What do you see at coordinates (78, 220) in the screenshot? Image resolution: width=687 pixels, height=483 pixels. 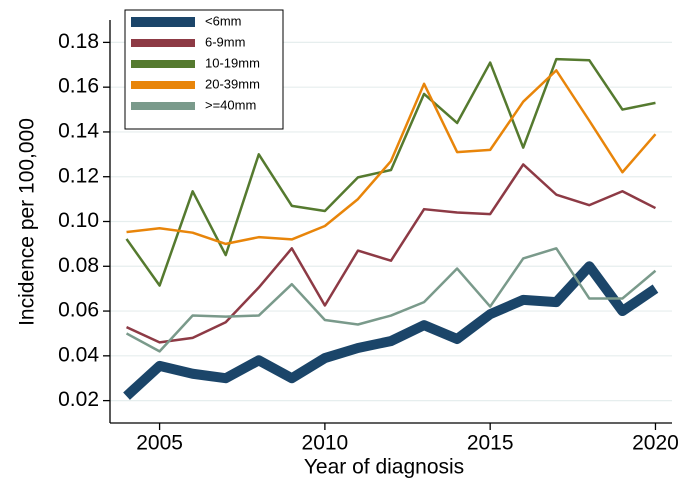 I see `y-tick-label: 0.10` at bounding box center [78, 220].